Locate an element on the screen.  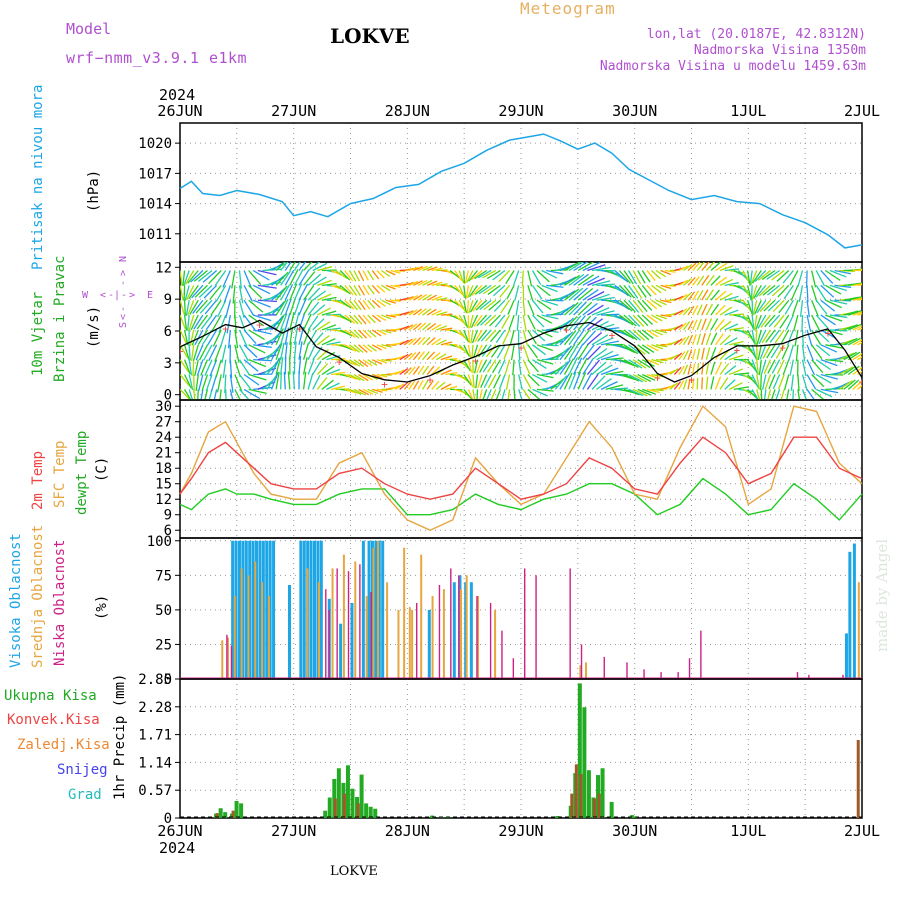
day-labels-top: 26JUN 27JUN 28JUN 29JUN 30JUN 1JUL 2JUL is located at coordinates (518, 111).